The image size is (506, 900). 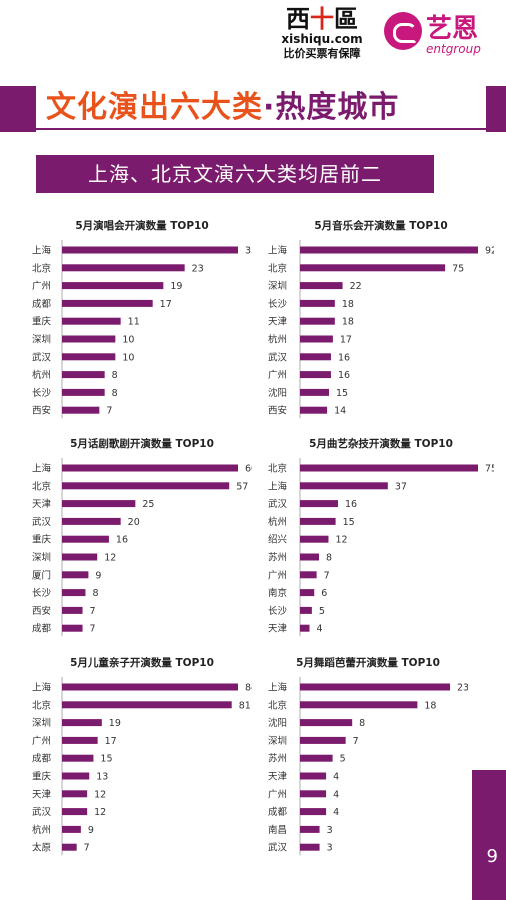 I want to click on entgroup-logo-icon, so click(x=403, y=31).